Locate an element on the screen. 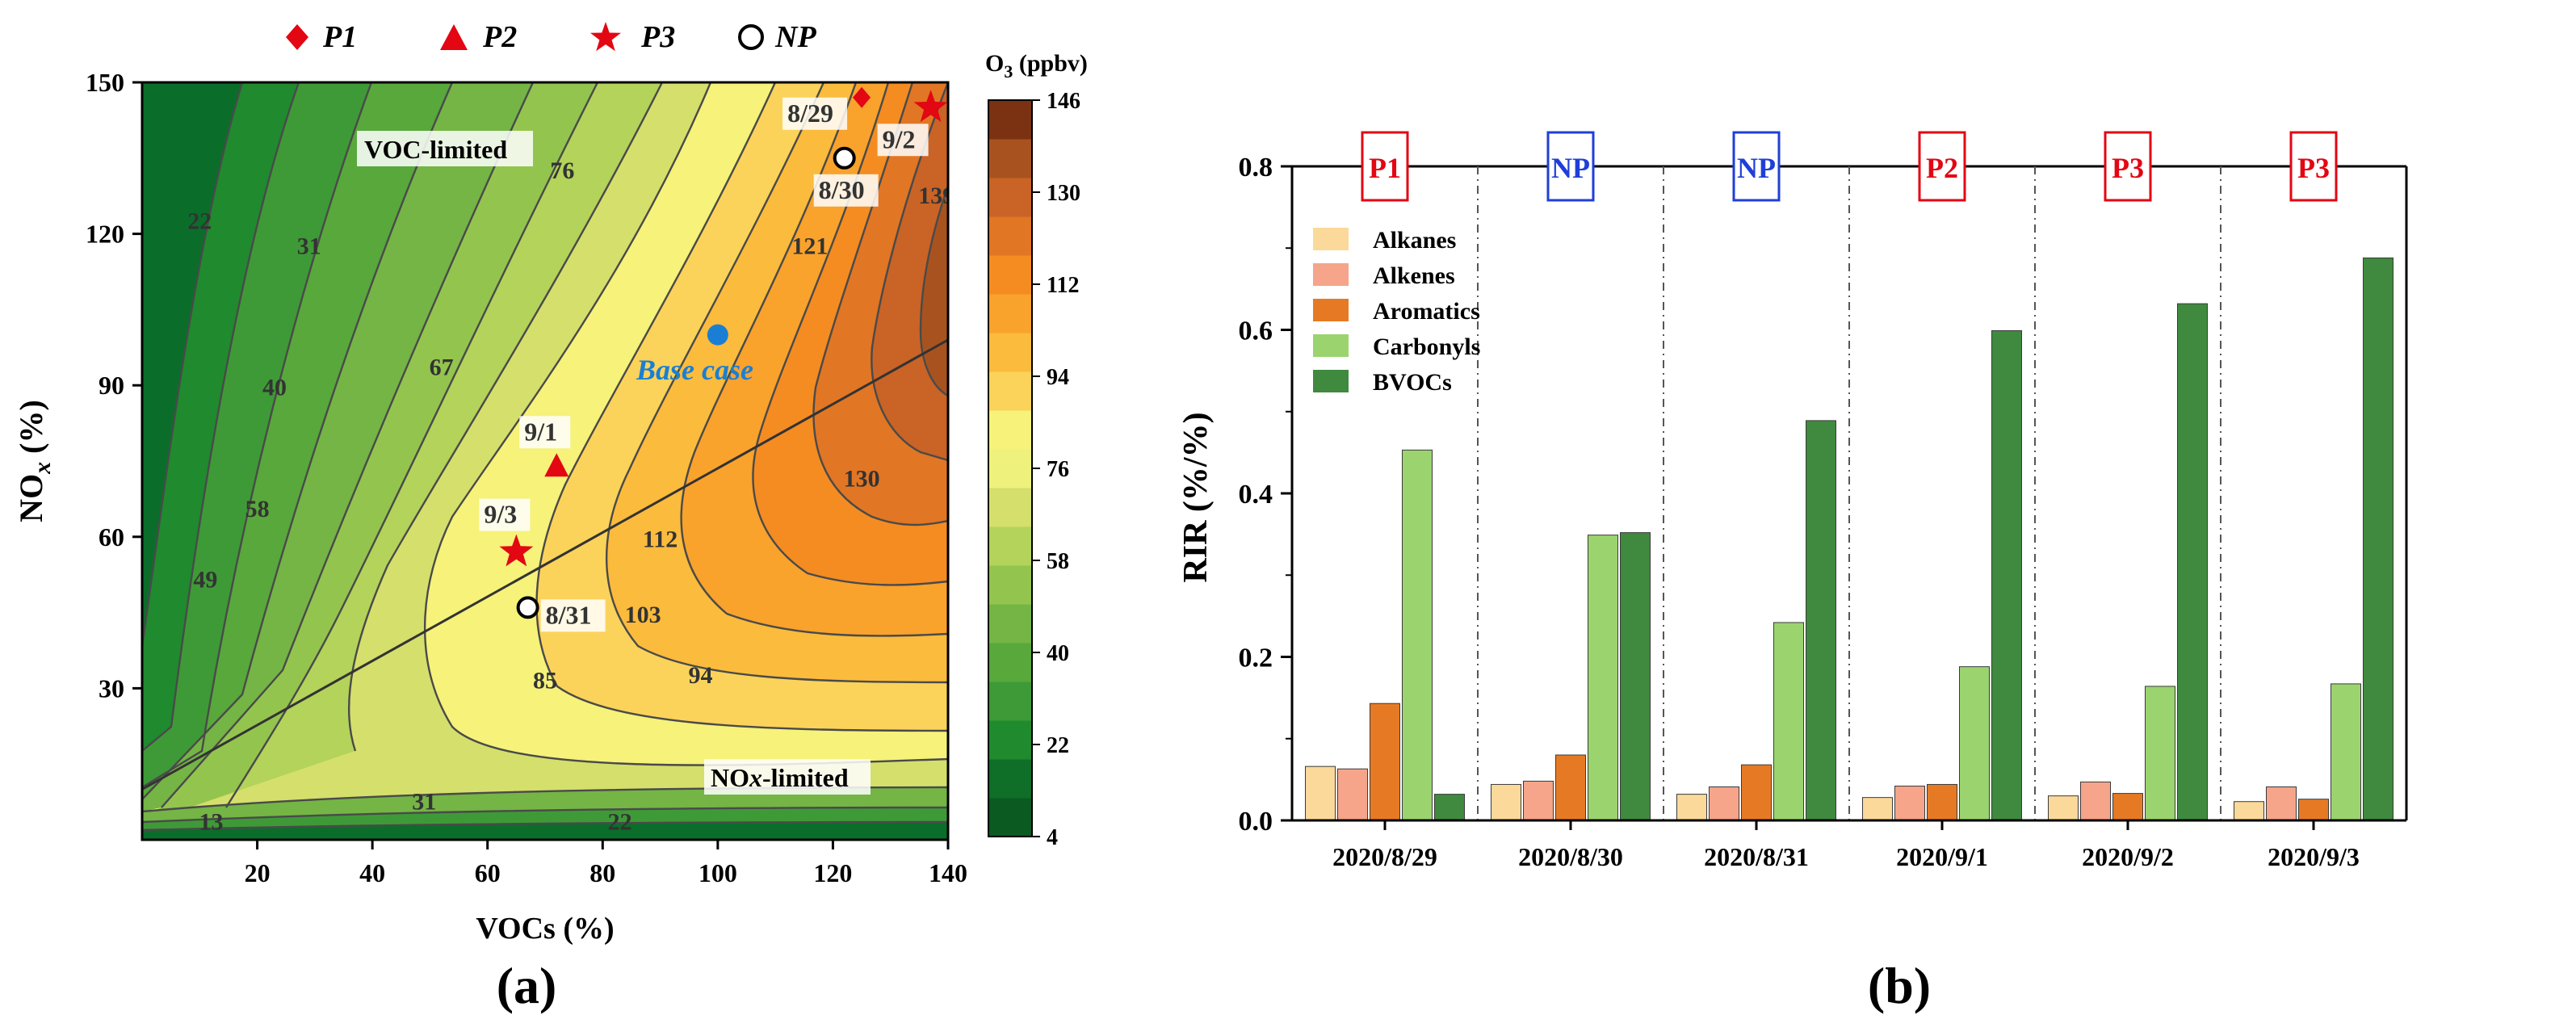  contour-label: 49 is located at coordinates (205, 579).